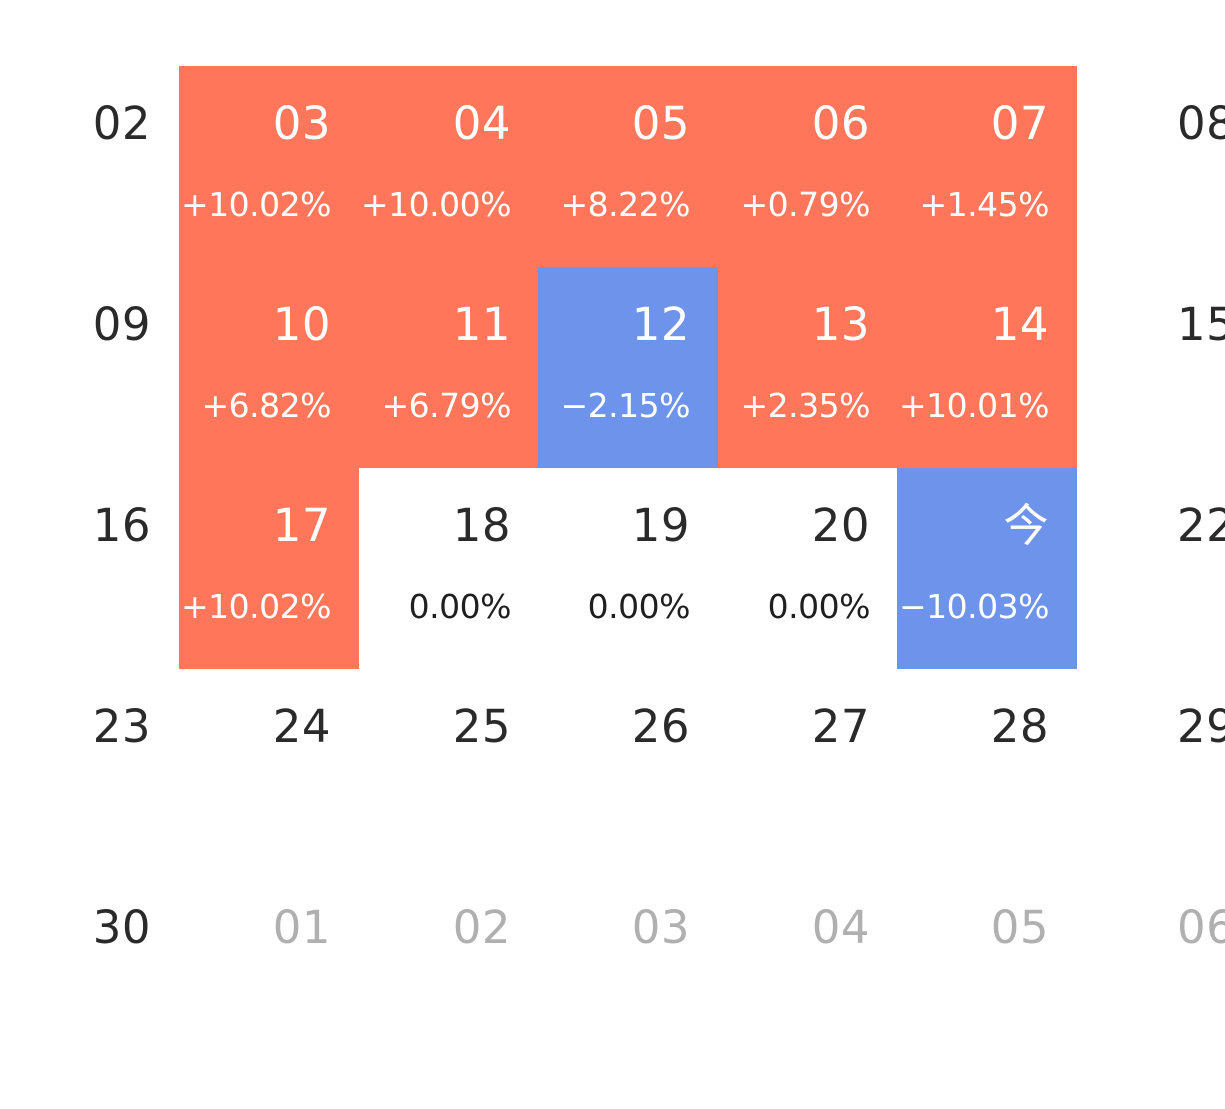  Describe the element at coordinates (269, 568) in the screenshot. I see `day-cell: 17 +10.02%` at that location.